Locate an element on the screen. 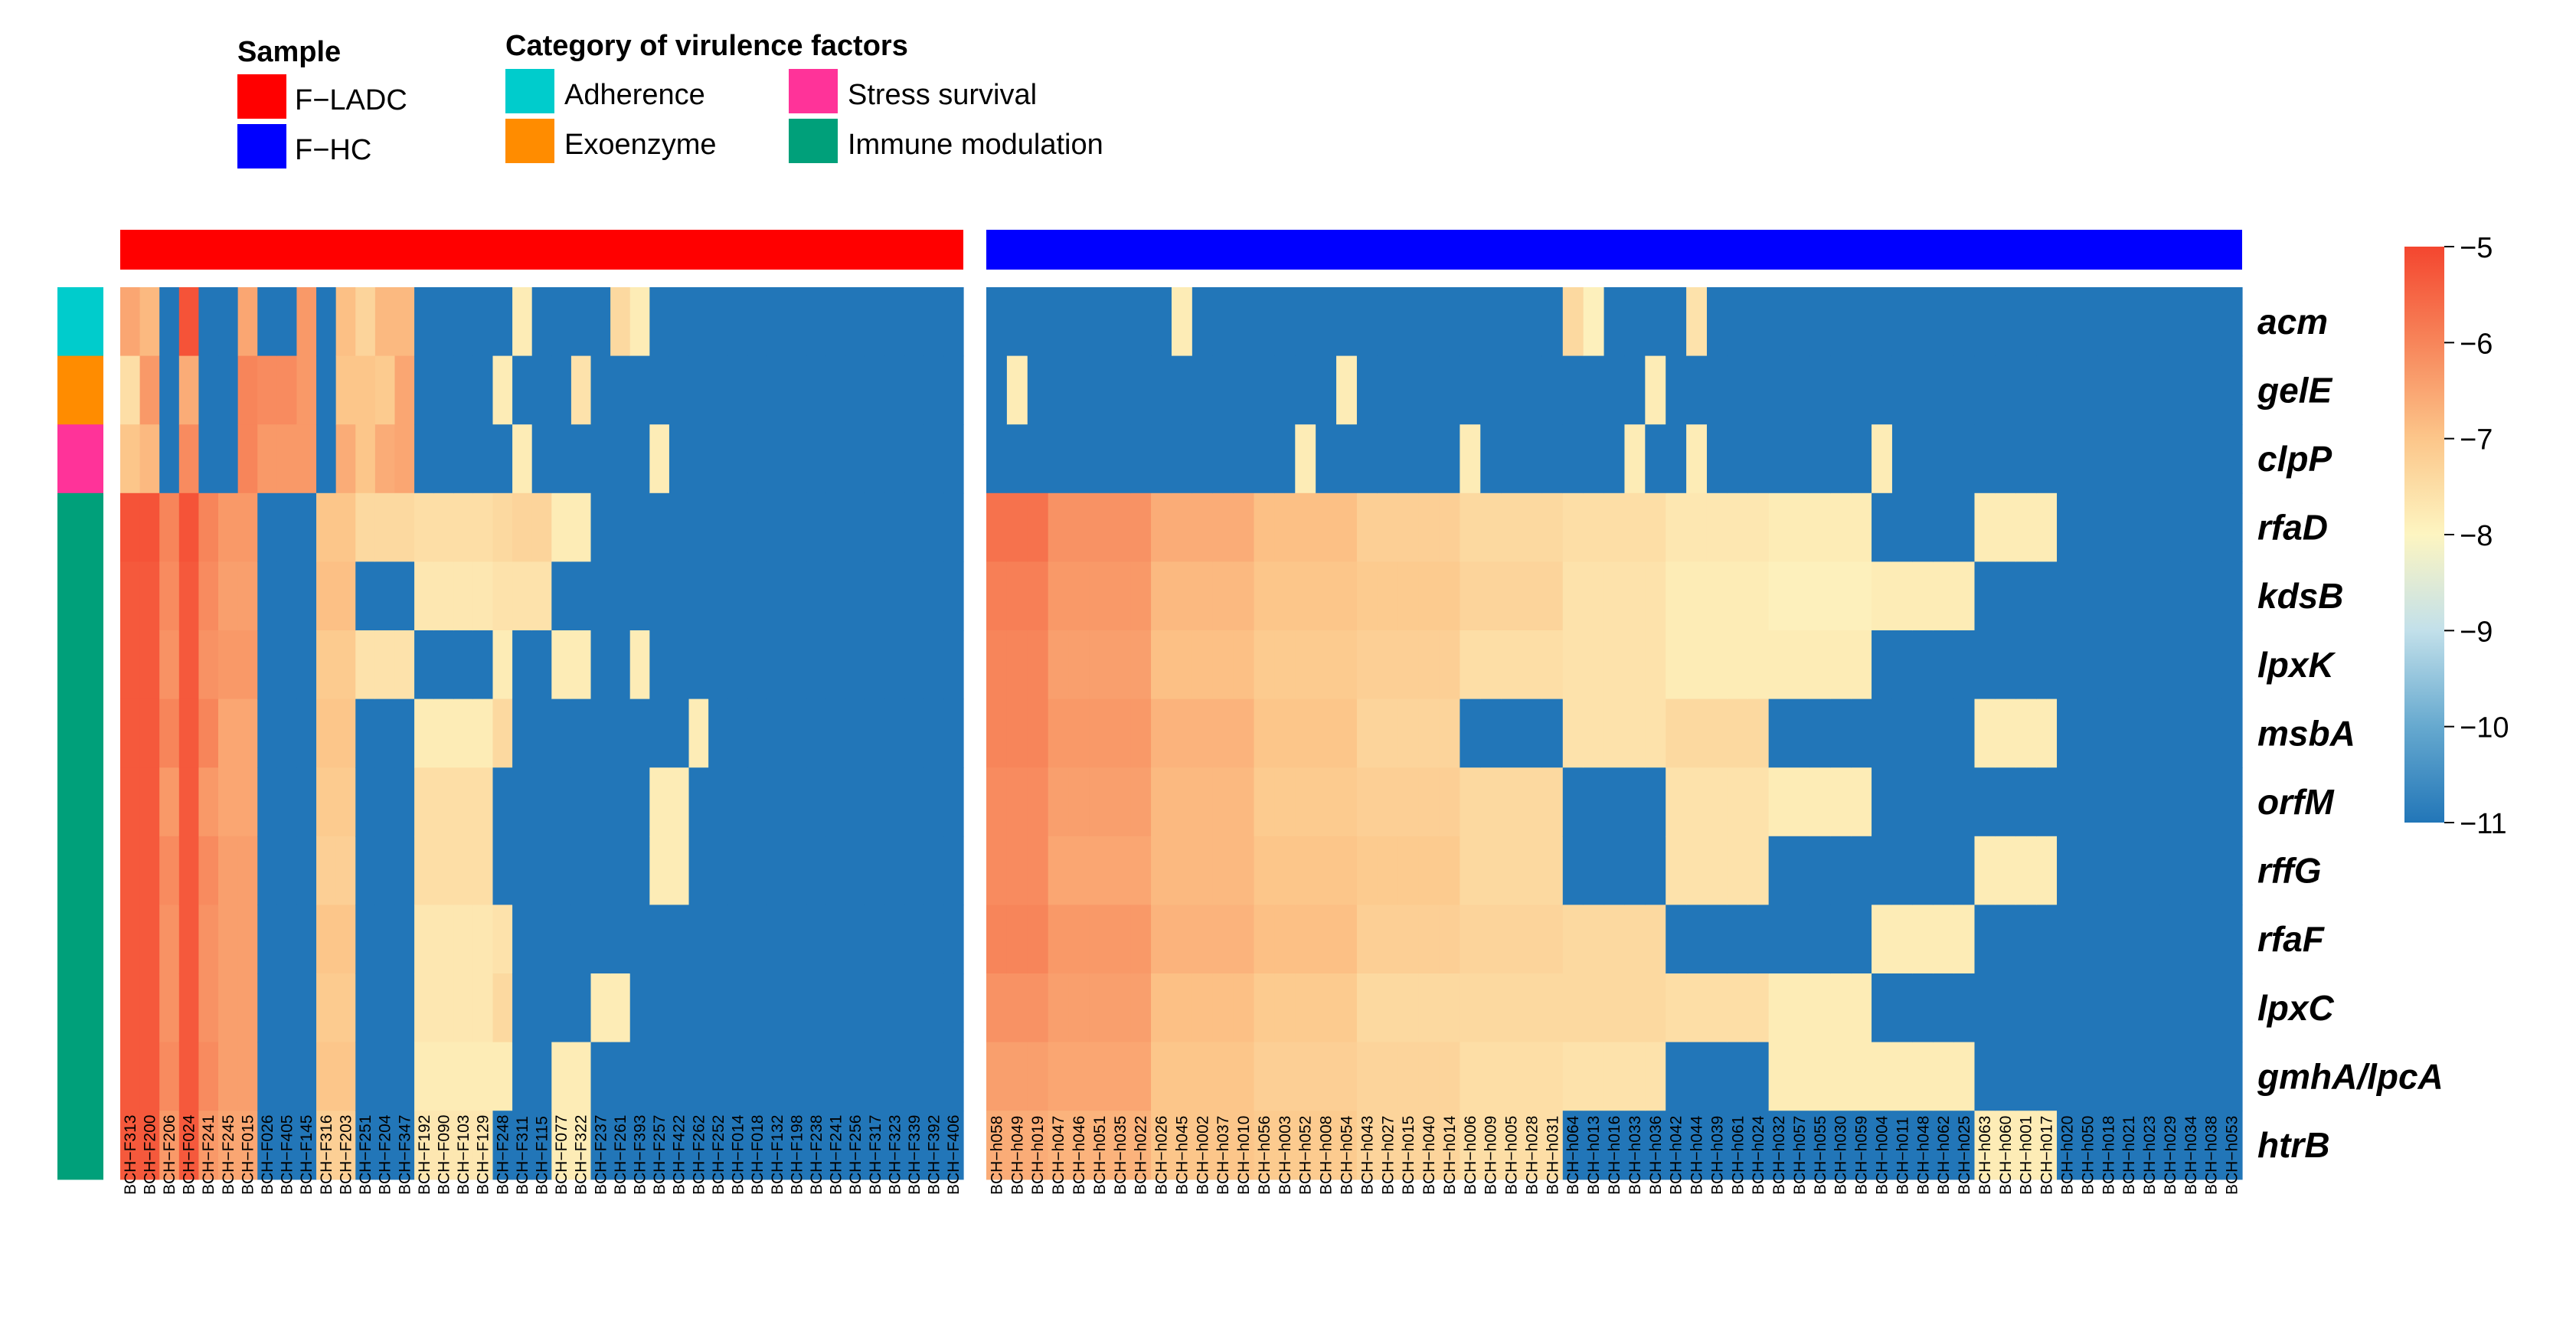 This screenshot has height=1325, width=2576. gene-label-kdsb: kdsB is located at coordinates (2300, 596).